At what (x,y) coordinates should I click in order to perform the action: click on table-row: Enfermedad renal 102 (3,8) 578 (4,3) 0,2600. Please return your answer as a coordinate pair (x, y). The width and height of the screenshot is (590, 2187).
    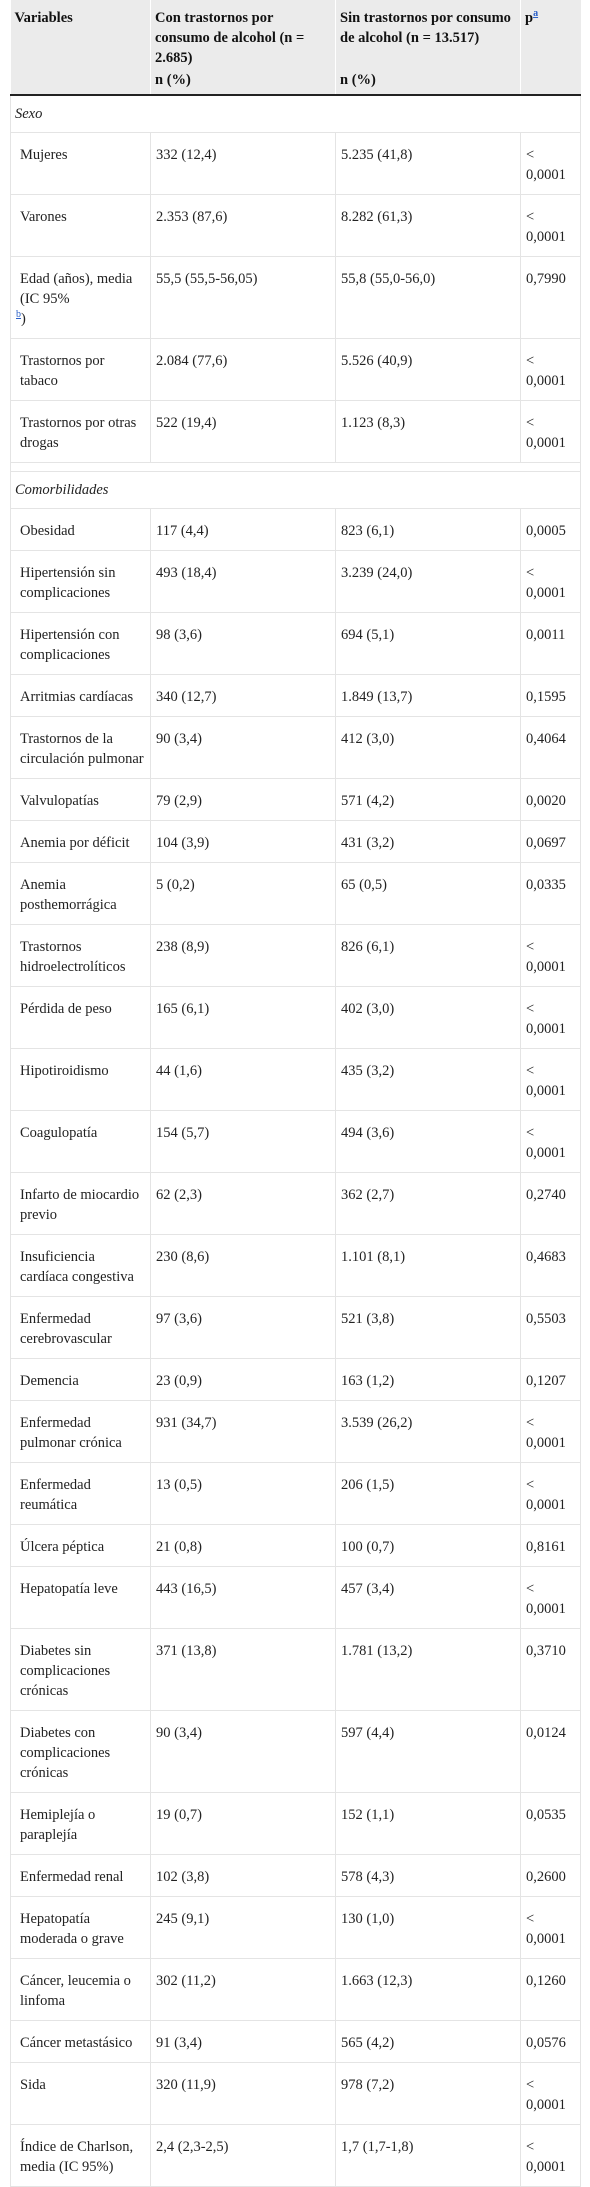
    Looking at the image, I should click on (295, 1875).